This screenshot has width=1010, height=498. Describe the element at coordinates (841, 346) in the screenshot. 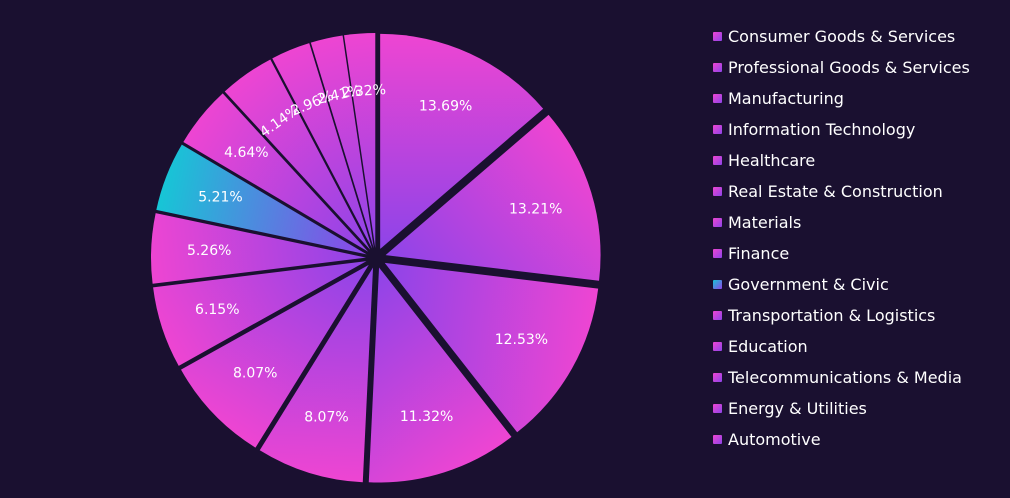

I see `legend-item-education: Education` at that location.